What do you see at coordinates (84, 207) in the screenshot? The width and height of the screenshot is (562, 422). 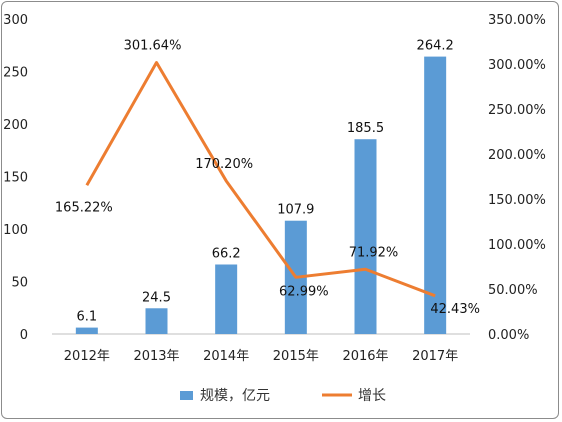 I see `line-value-label: 165.22%` at bounding box center [84, 207].